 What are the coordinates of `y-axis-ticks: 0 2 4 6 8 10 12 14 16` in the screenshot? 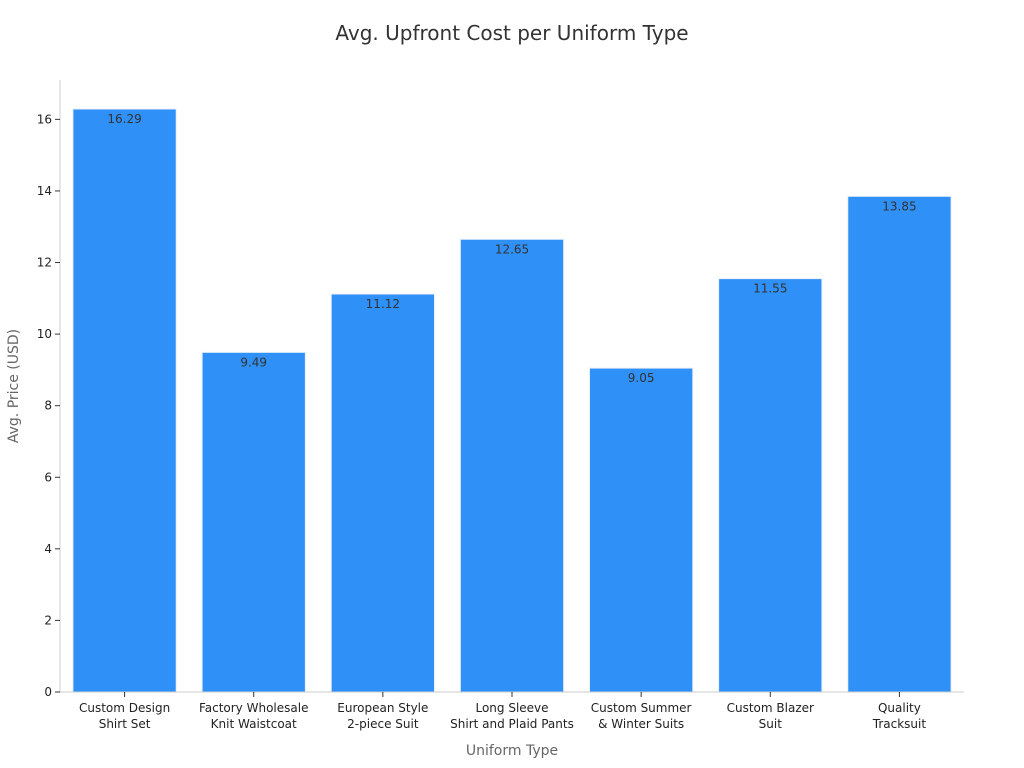 It's located at (48, 405).